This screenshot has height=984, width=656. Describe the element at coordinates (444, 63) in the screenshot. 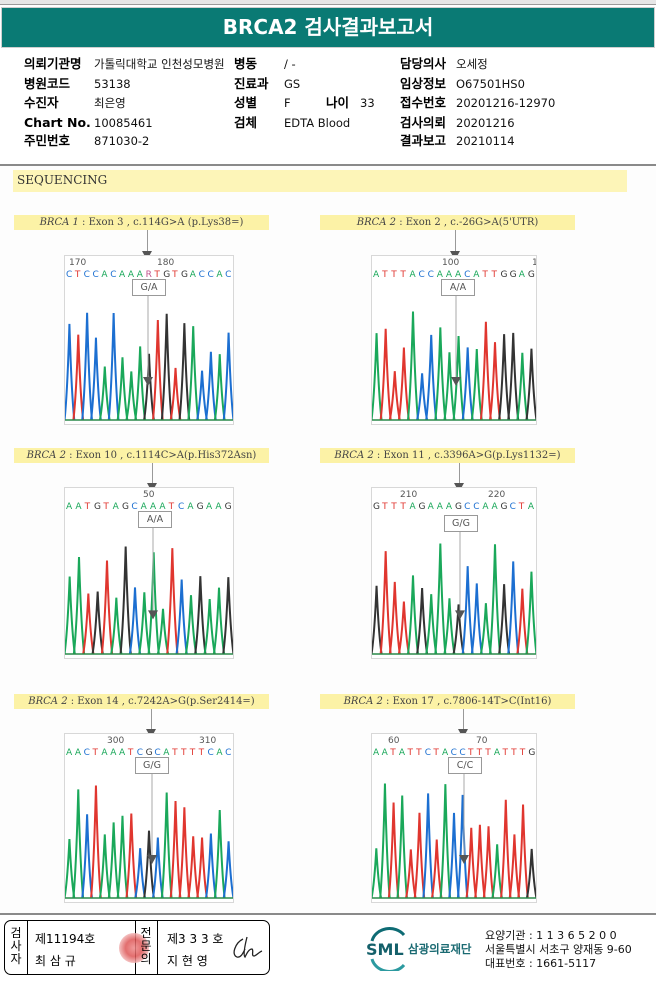

I see `info-doctor: 담당의사 오세정` at that location.